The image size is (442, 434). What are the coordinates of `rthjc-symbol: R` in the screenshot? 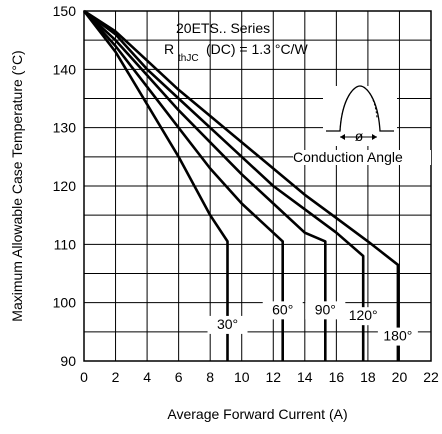 It's located at (169, 49).